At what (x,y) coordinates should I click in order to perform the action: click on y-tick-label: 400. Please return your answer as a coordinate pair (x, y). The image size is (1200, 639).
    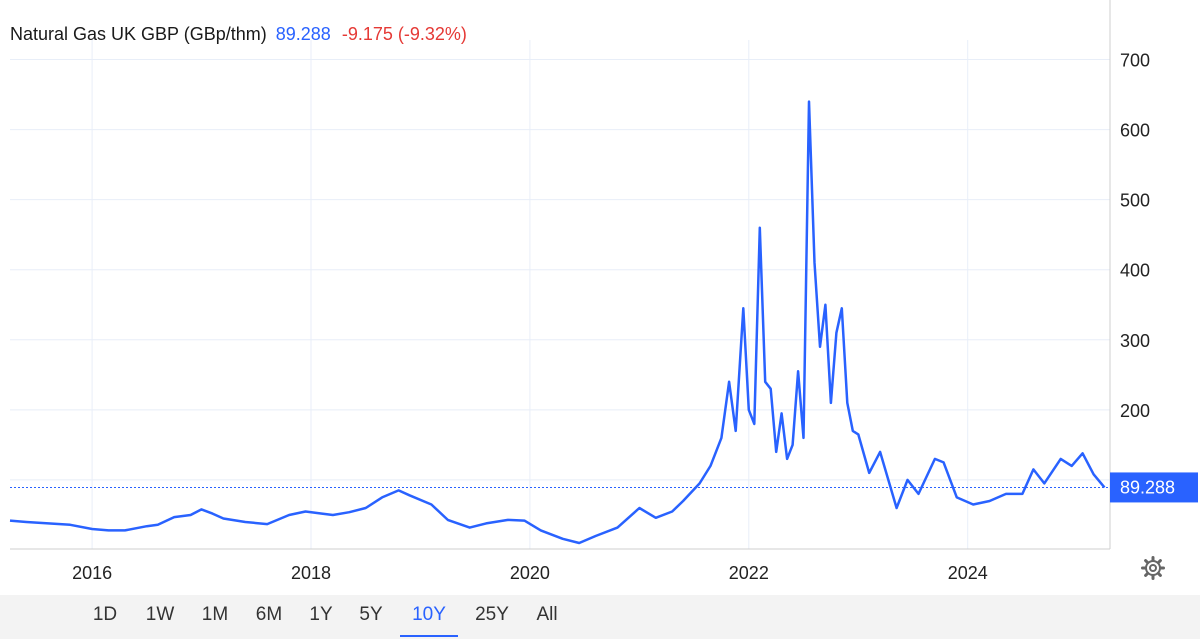
    Looking at the image, I should click on (1135, 271).